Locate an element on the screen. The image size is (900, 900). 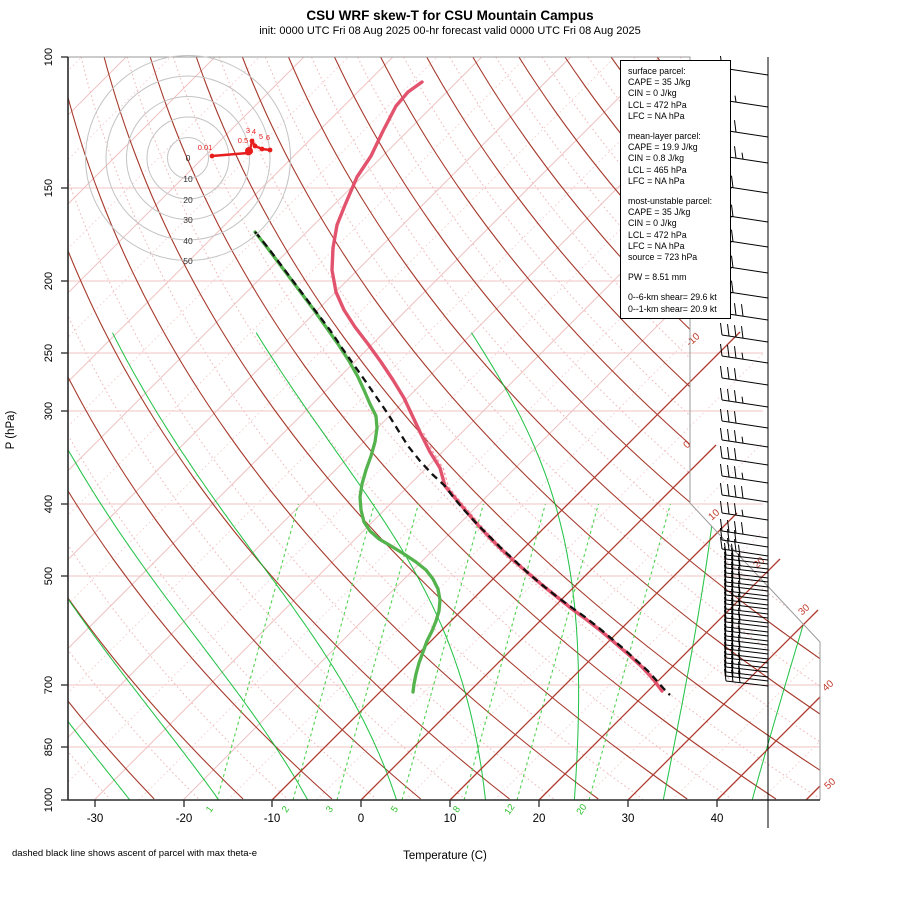
hodograph-point-bold is located at coordinates (249, 151).